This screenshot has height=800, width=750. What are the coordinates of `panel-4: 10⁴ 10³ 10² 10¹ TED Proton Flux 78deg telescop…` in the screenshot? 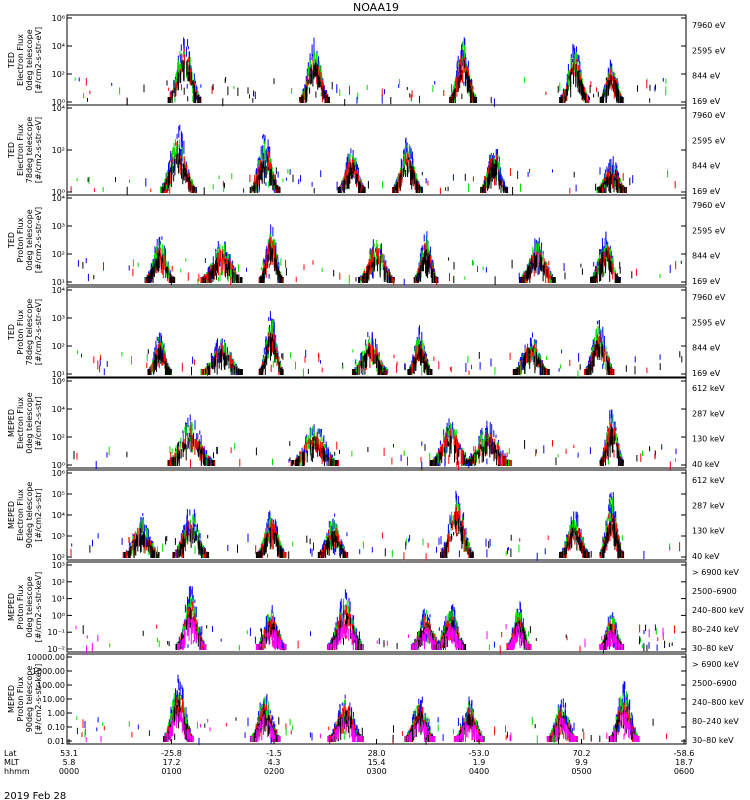 It's located at (366, 332).